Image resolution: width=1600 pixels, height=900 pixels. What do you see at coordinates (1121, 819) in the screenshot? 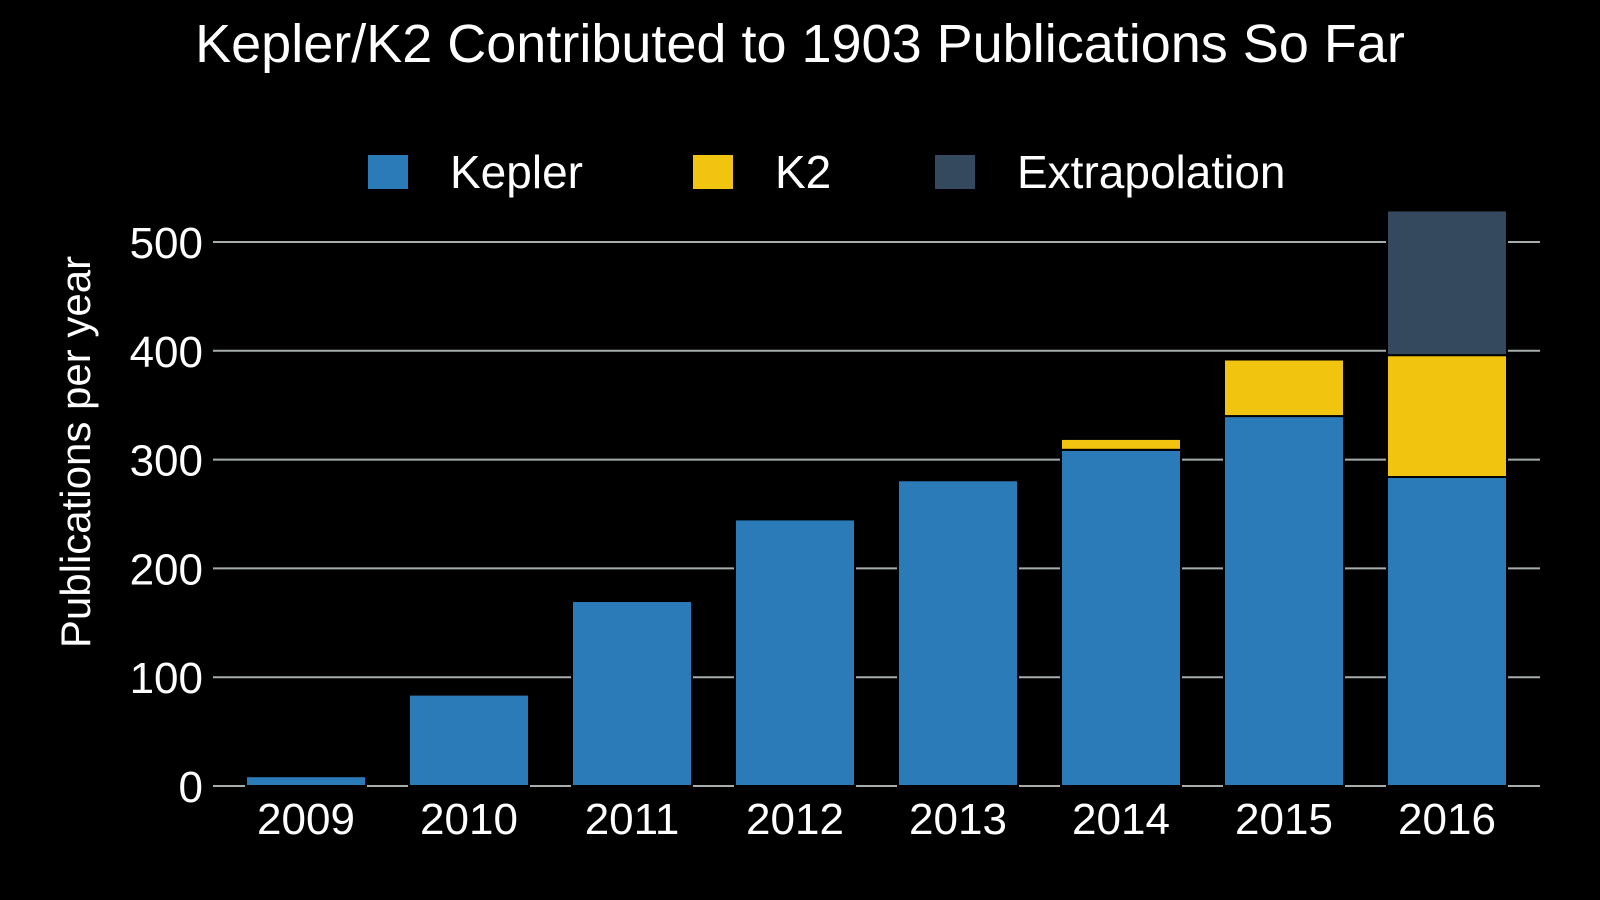
I see `x-tick-label: 2014` at bounding box center [1121, 819].